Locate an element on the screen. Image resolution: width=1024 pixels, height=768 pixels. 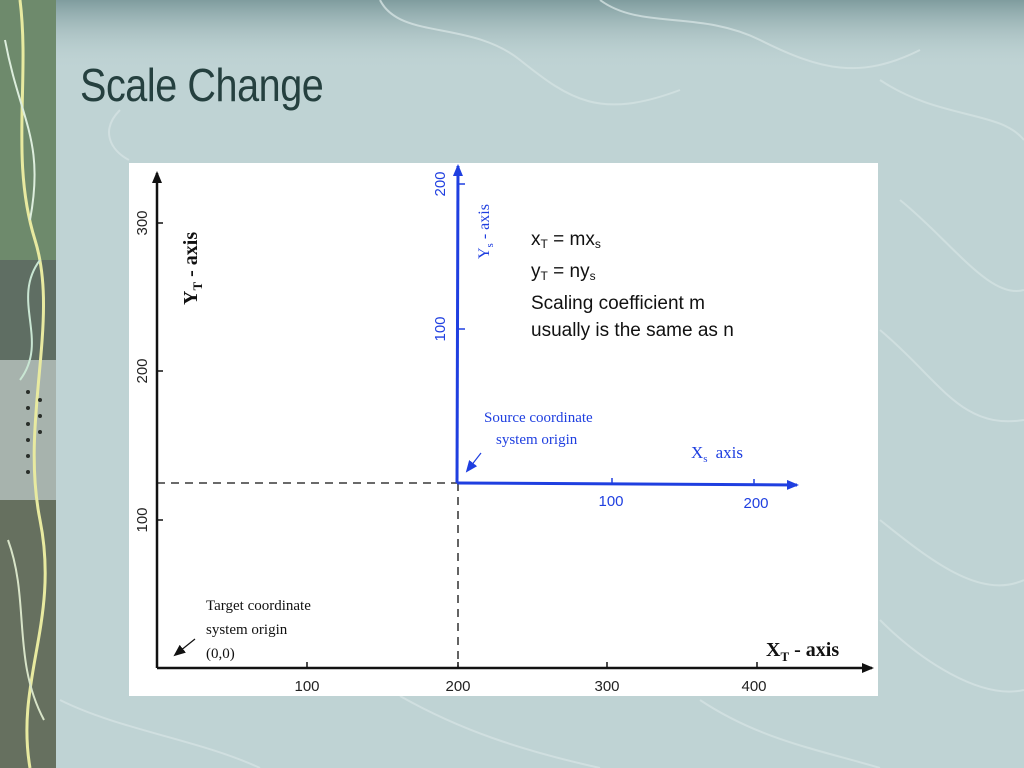
scaling-note-line-2: usually is the same as n is located at coordinates (632, 330).